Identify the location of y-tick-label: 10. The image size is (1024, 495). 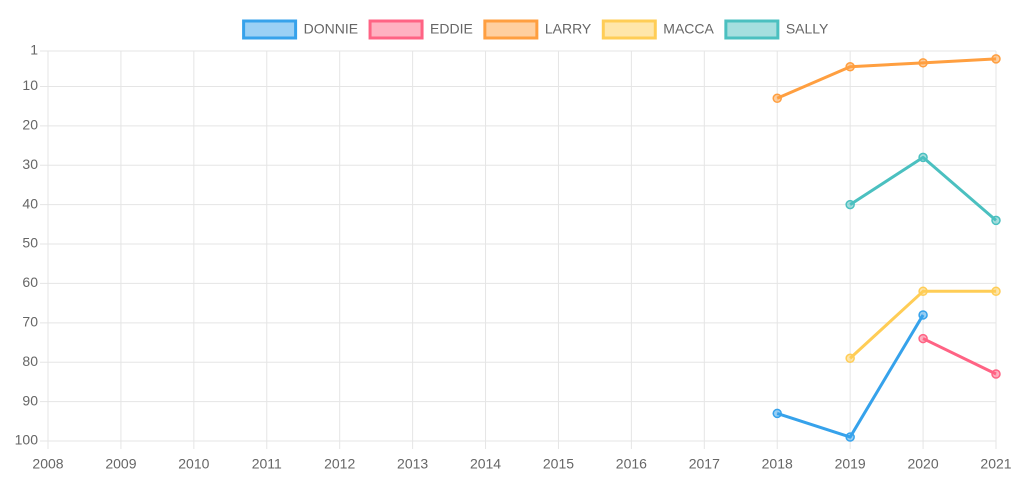
(30, 85).